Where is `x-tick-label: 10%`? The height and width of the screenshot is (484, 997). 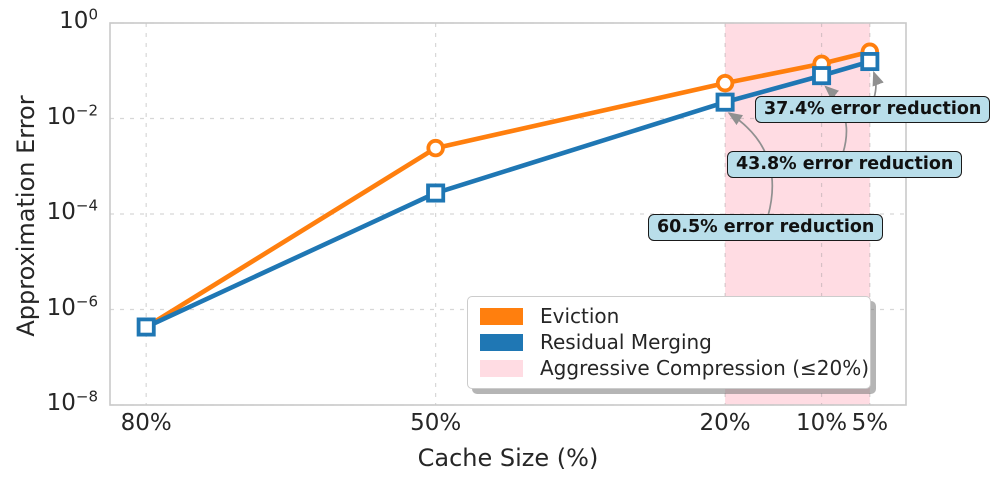 x-tick-label: 10% is located at coordinates (822, 423).